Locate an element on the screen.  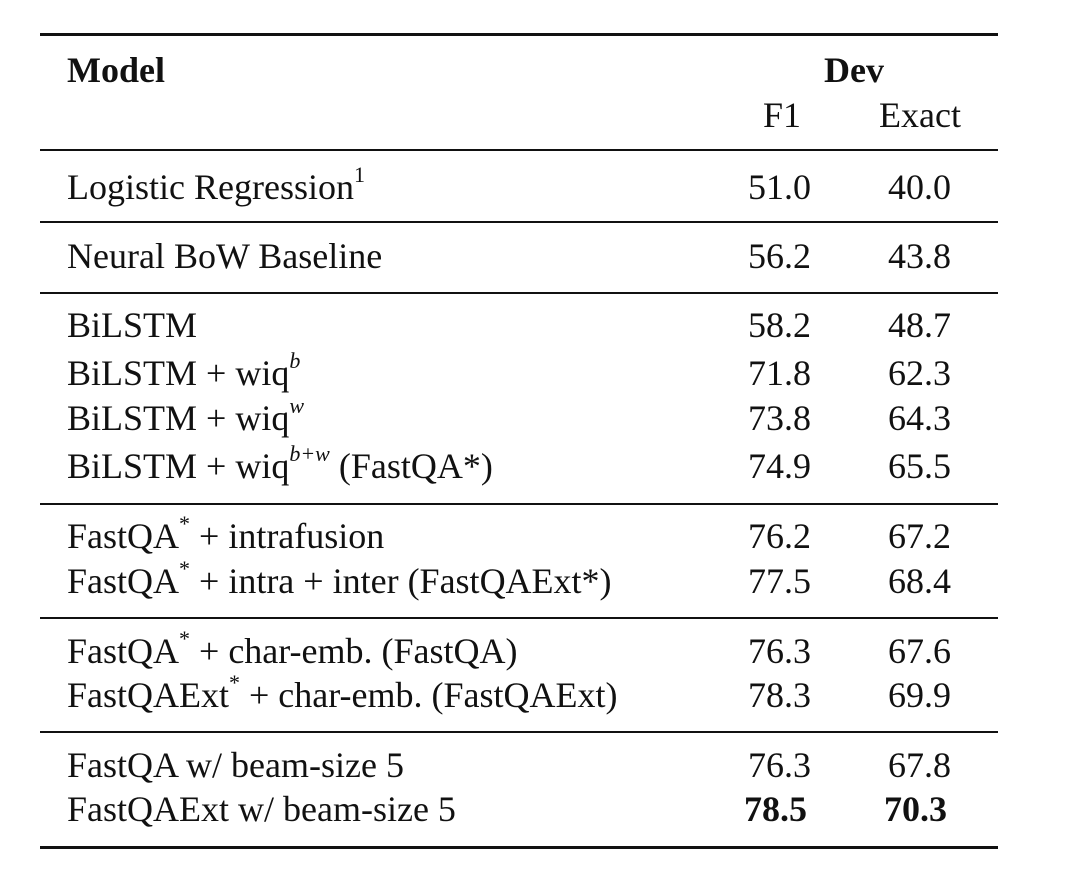
model-suffix: + intra + inter (FastQAExt*) is located at coordinates (401, 581).